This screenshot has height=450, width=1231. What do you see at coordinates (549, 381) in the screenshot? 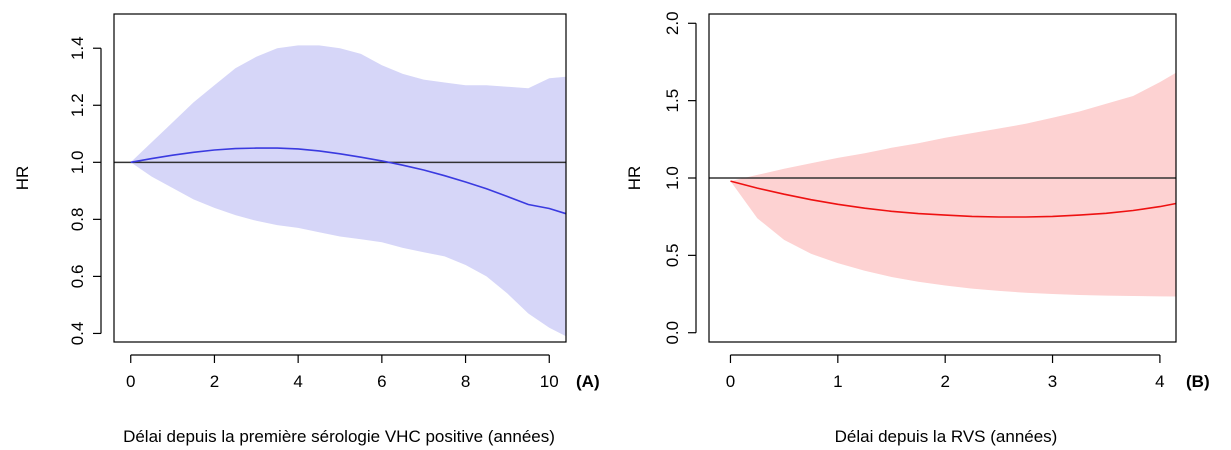
I see `x-tick-label: 10` at bounding box center [549, 381].